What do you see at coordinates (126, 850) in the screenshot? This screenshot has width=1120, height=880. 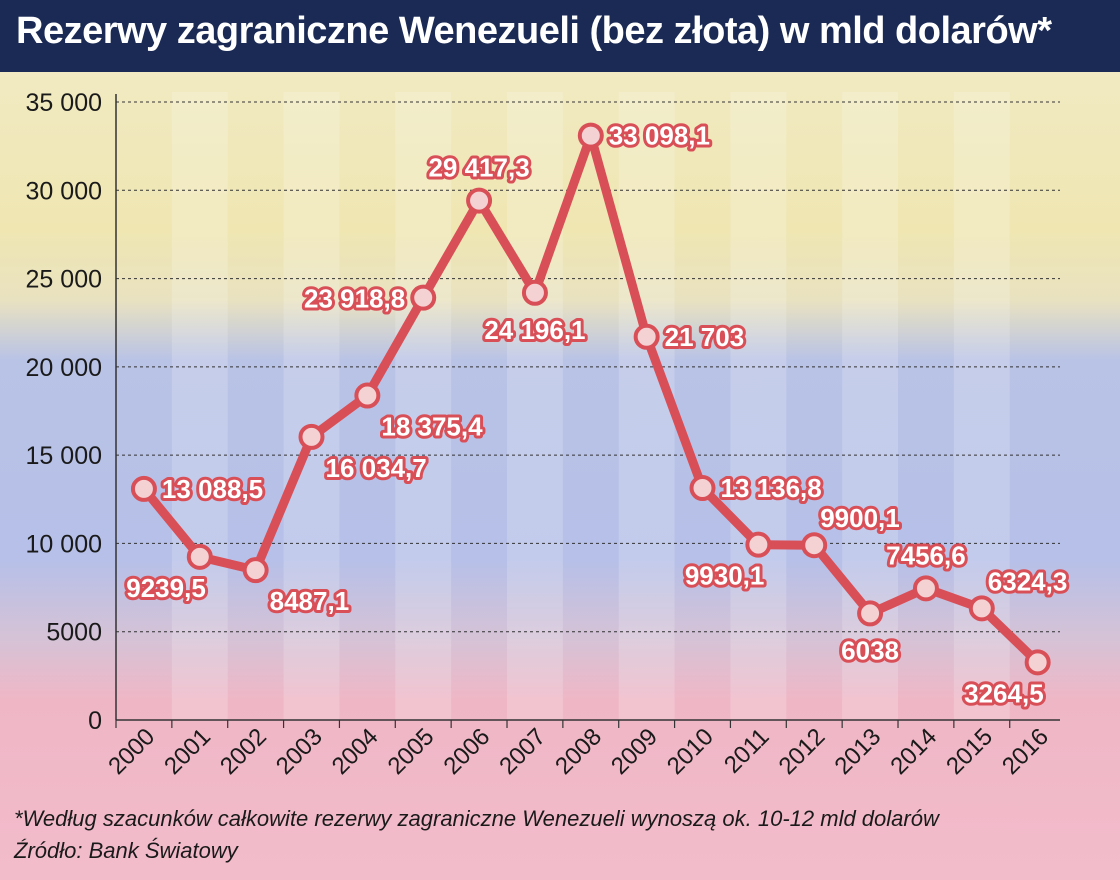 I see `source-note: Źródło: Bank Światowy` at bounding box center [126, 850].